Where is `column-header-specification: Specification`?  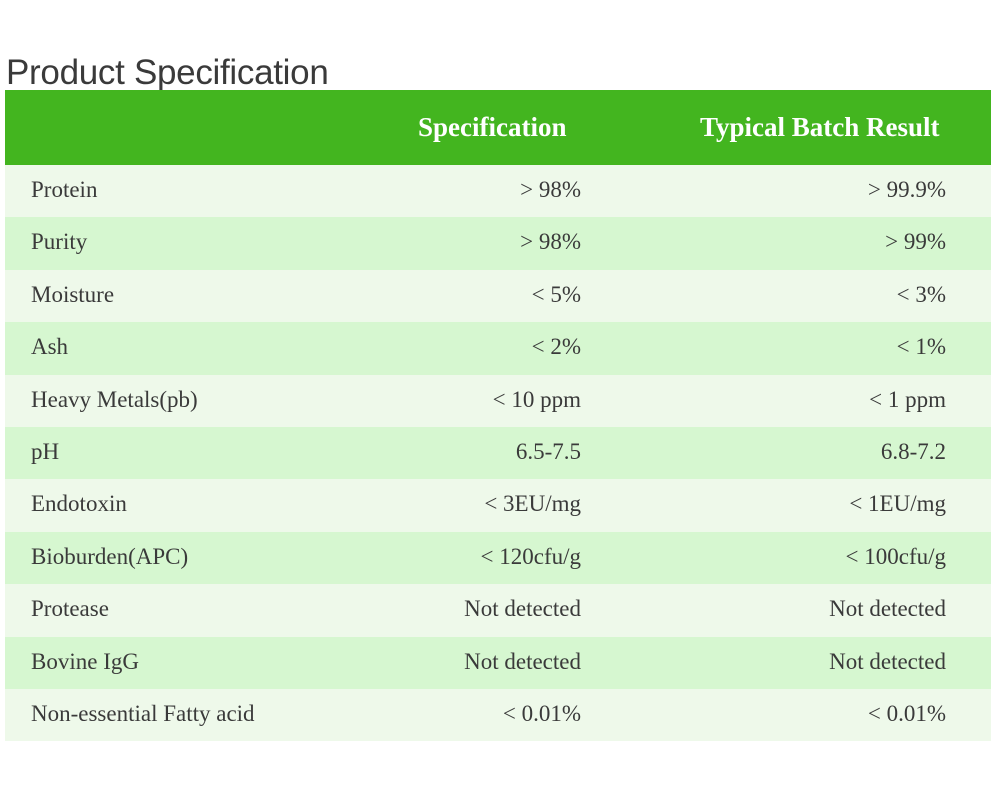
column-header-specification: Specification is located at coordinates (492, 127).